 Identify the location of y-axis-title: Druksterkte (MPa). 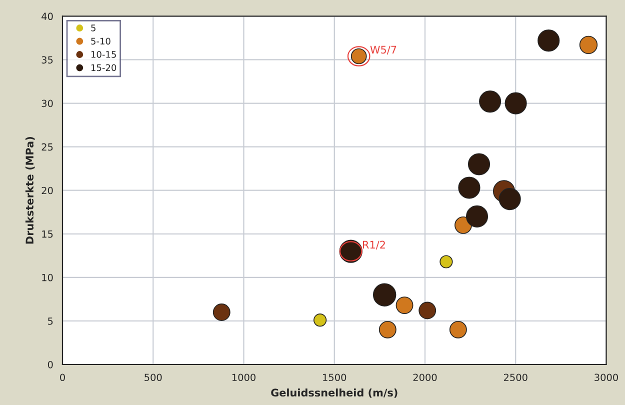
(30, 190).